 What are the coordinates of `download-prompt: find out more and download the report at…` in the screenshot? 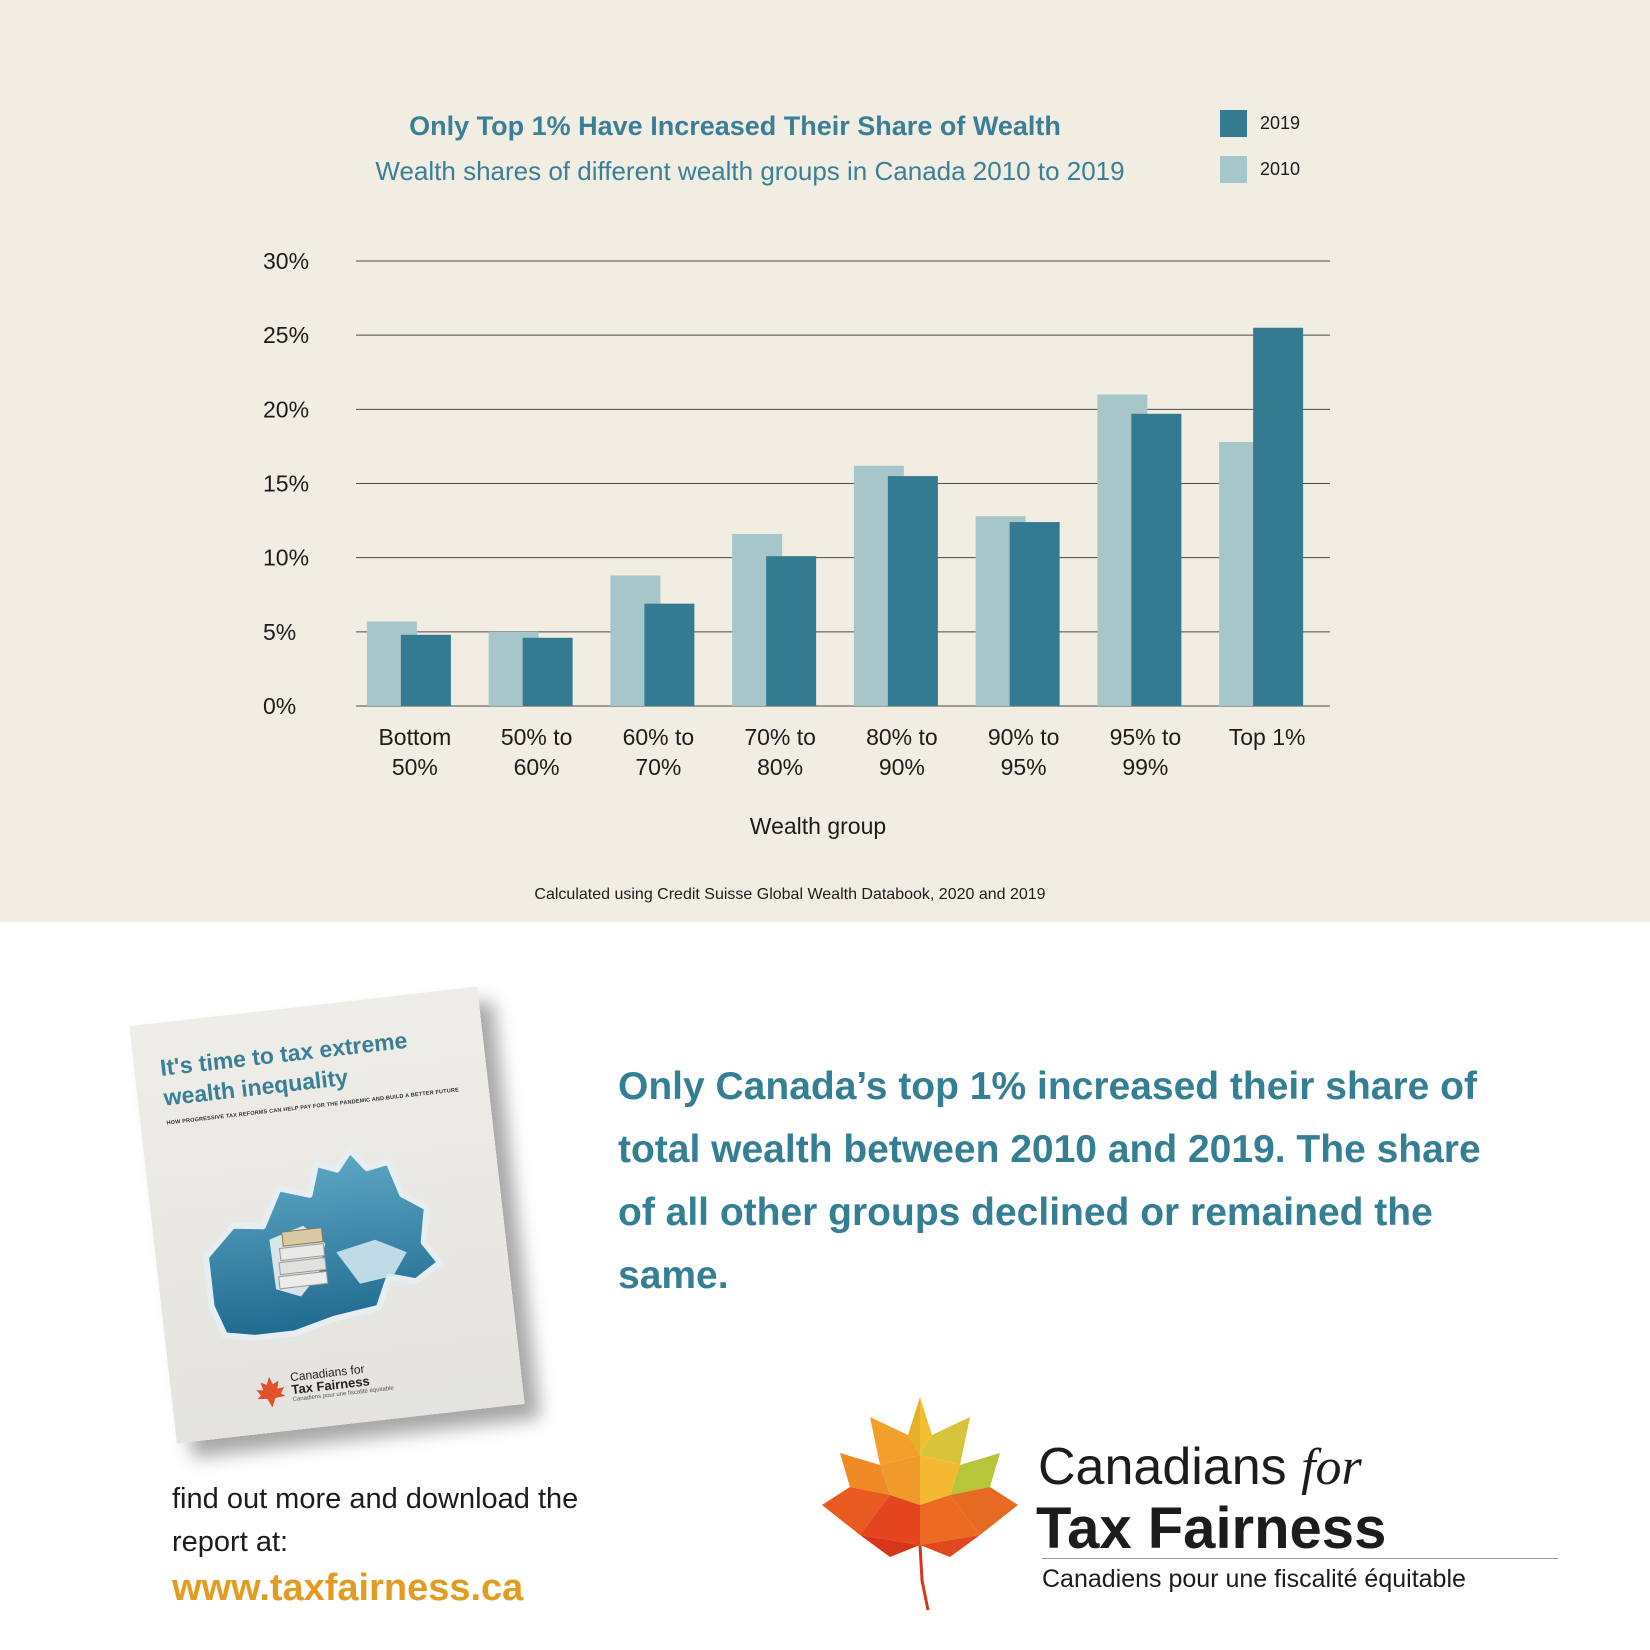 It's located at (375, 1520).